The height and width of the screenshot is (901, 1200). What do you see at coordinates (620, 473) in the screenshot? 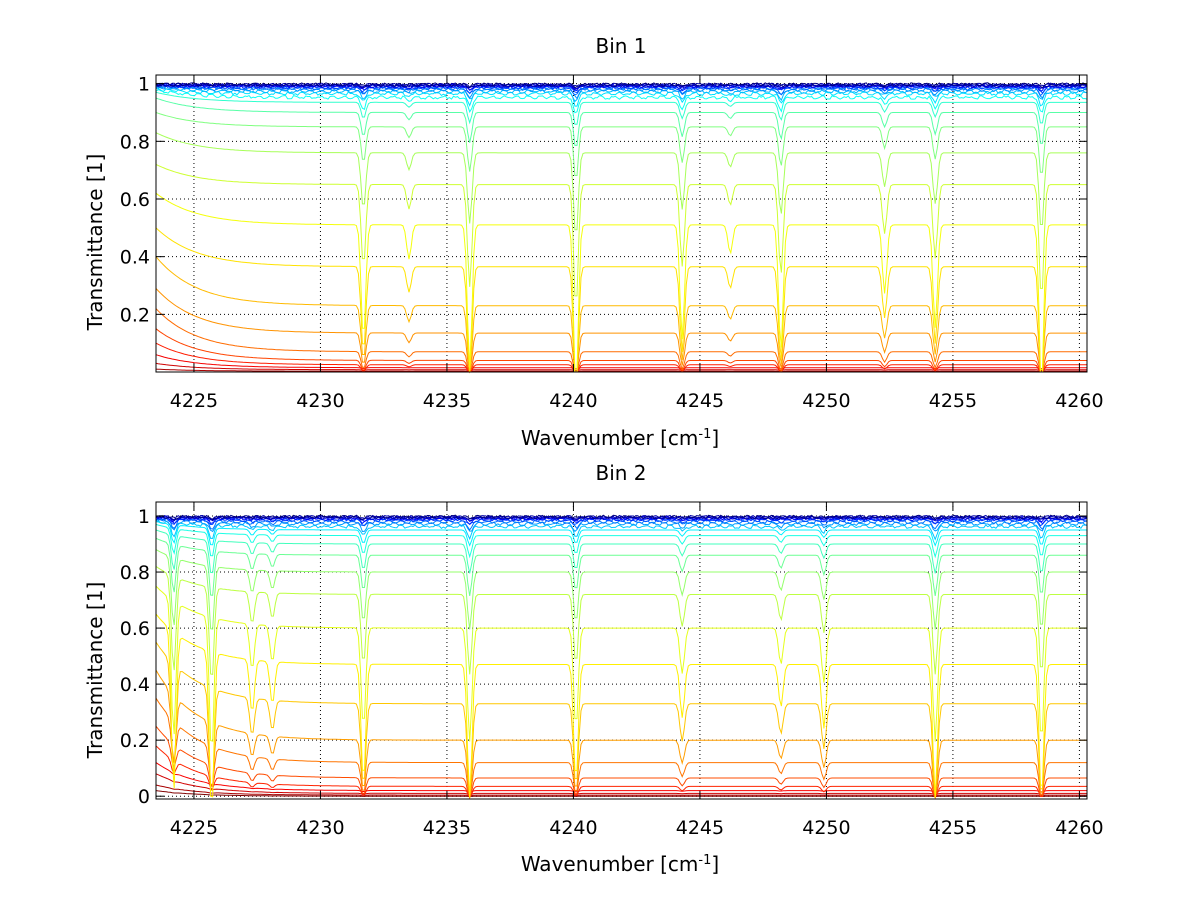
I see `plot-title-bin-2: Bin 2` at bounding box center [620, 473].